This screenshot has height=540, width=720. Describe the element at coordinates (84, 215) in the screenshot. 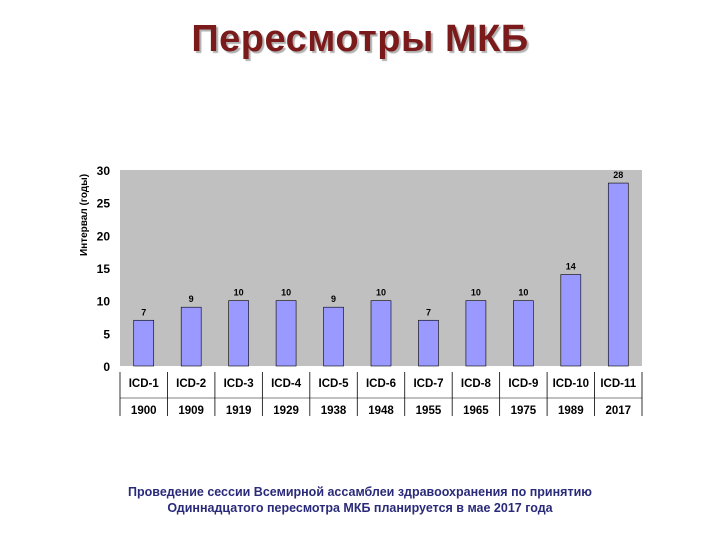

I see `y-axis-title: Интервал (годы)` at that location.